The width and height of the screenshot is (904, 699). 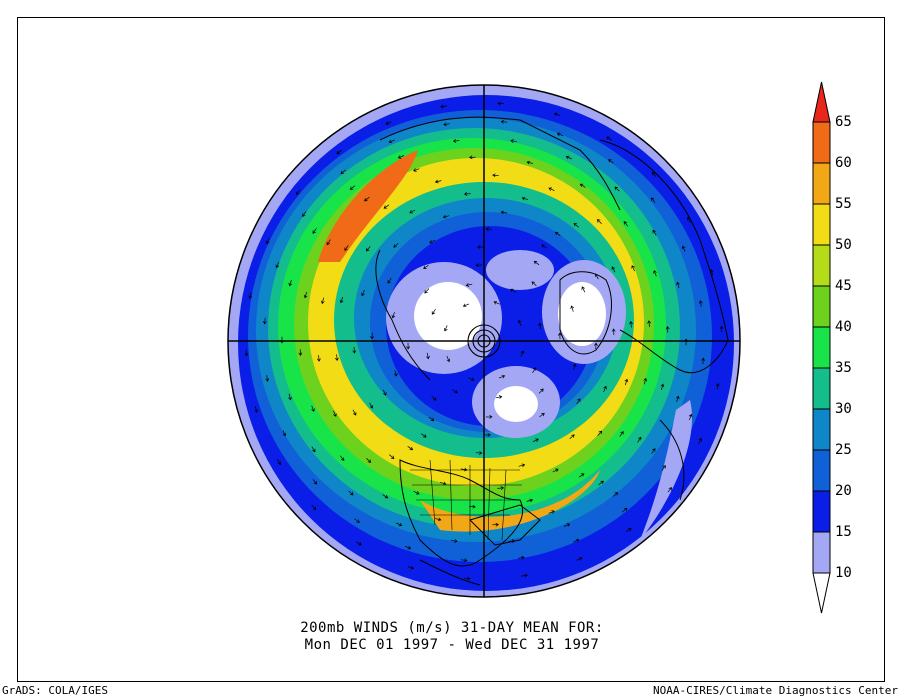 What do you see at coordinates (843, 122) in the screenshot?
I see `colorbar-label: 65` at bounding box center [843, 122].